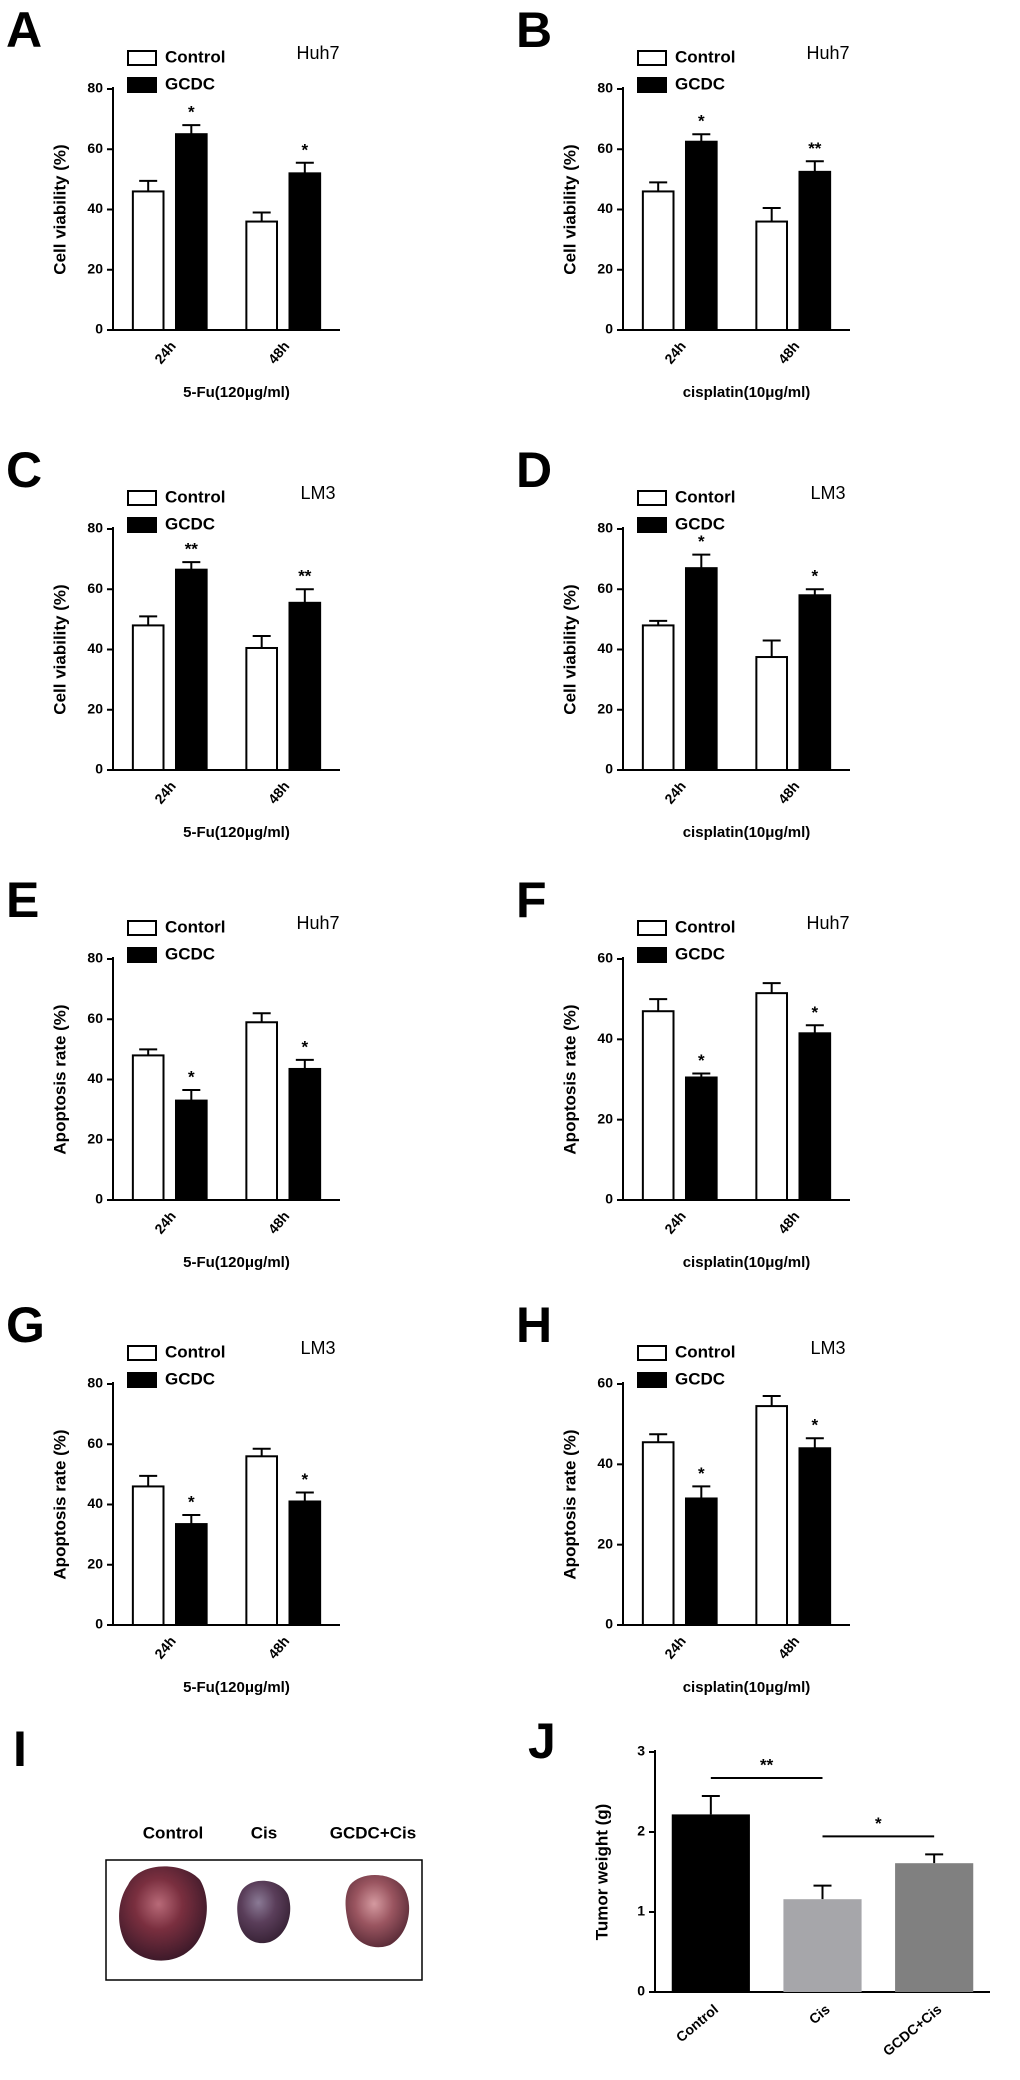 The width and height of the screenshot is (1020, 2080). What do you see at coordinates (912, 2030) in the screenshot?
I see `x-tick-label: GCDC+Cis` at bounding box center [912, 2030].